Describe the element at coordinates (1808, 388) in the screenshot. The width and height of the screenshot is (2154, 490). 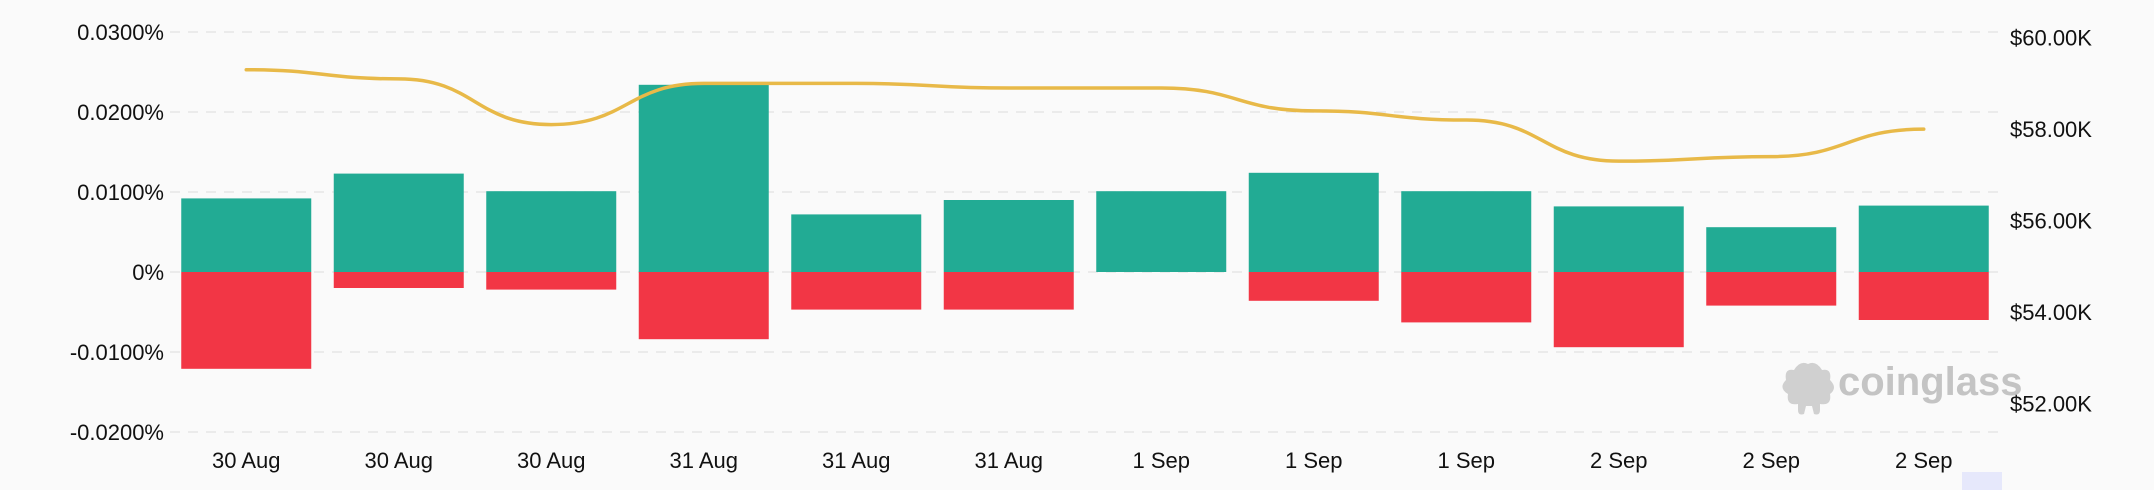
I see `coinglass-logo-icon` at that location.